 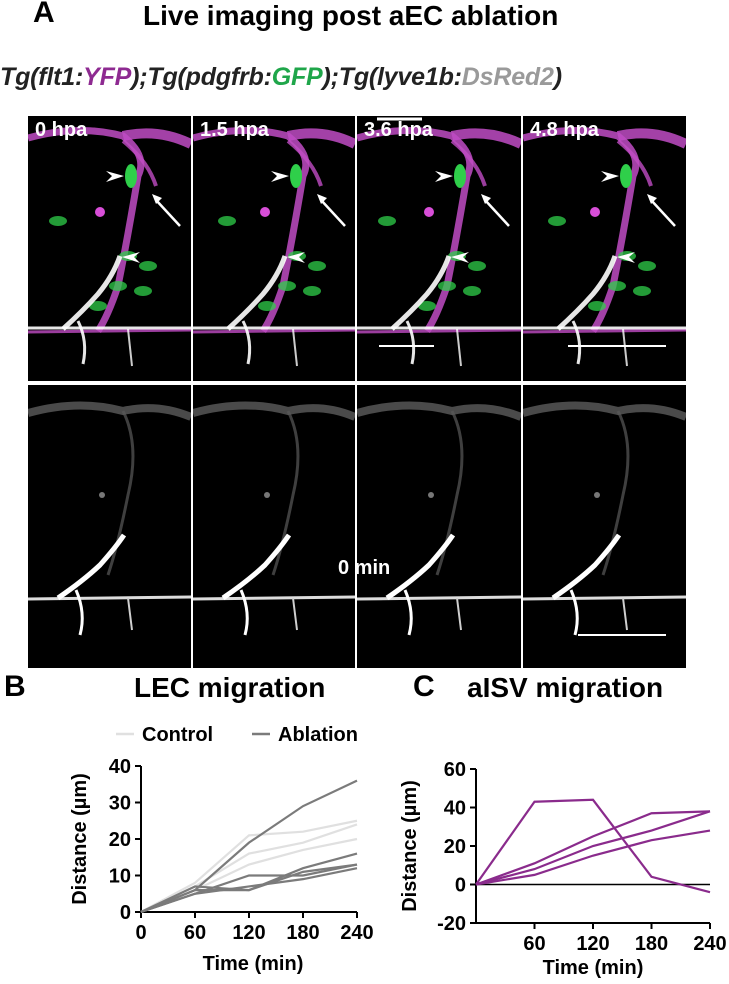 What do you see at coordinates (557, 77) in the screenshot?
I see `genotype-segment: )` at bounding box center [557, 77].